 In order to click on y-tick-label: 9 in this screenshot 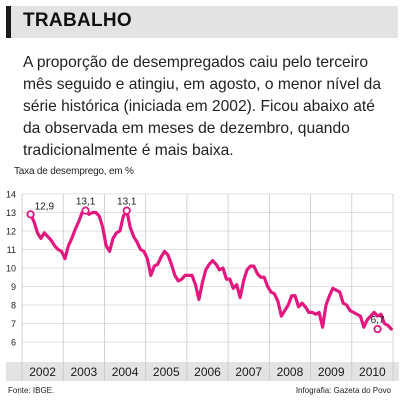, I will do `click(13, 287)`.